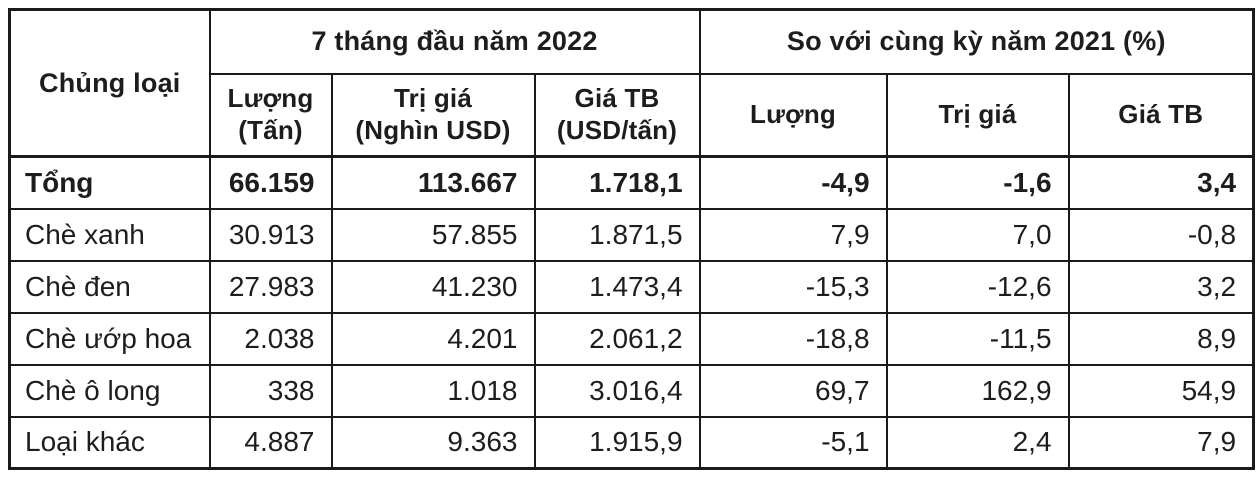 This screenshot has width=1260, height=478. Describe the element at coordinates (109, 234) in the screenshot. I see `row-label: Chè xanh` at that location.